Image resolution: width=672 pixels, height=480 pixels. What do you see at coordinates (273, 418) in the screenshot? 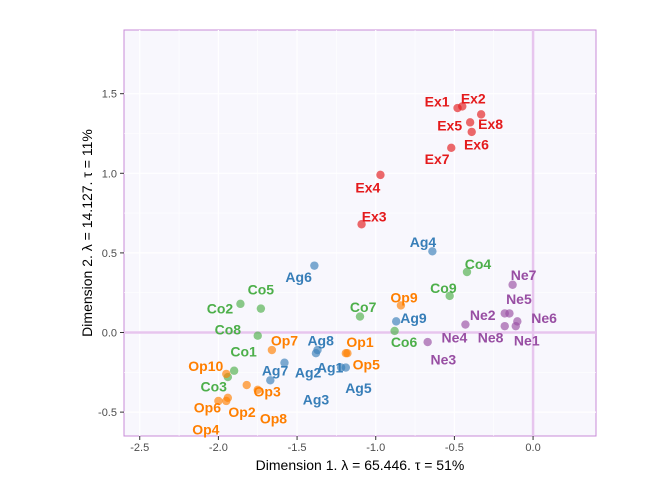
I see `label-op8: Op8` at bounding box center [273, 418].